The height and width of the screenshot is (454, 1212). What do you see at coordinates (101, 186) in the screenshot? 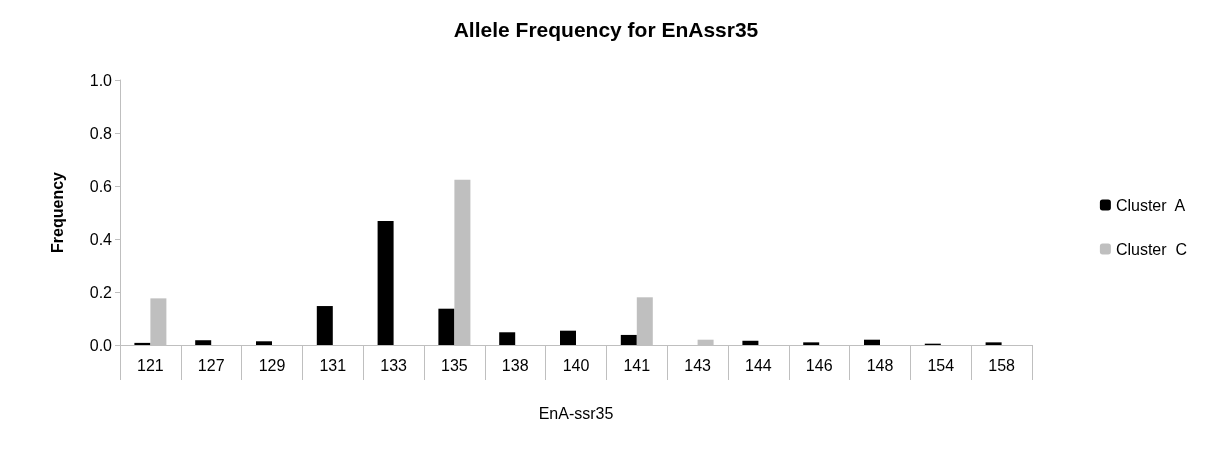
I see `y-tick-label: 0.6` at bounding box center [101, 186].